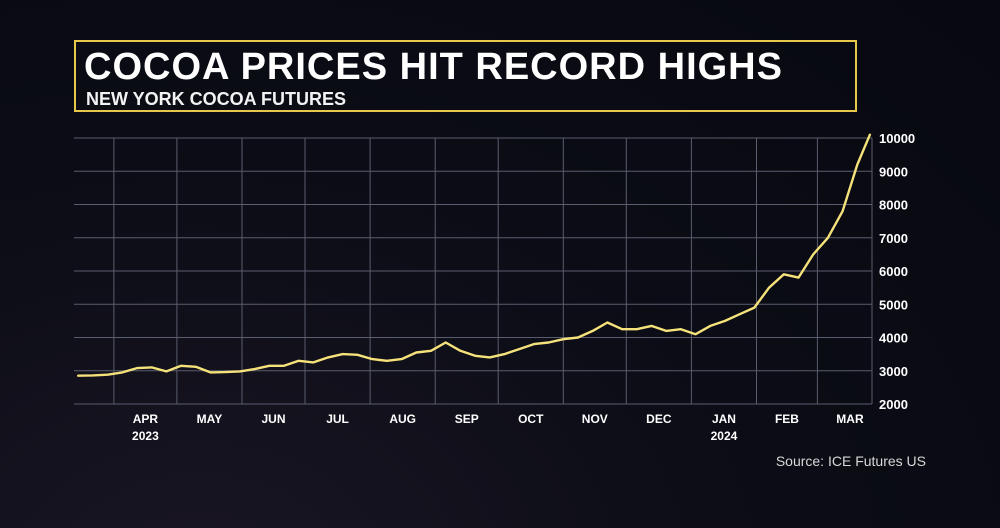  Describe the element at coordinates (893, 404) in the screenshot. I see `y-tick-label: 2000` at that location.